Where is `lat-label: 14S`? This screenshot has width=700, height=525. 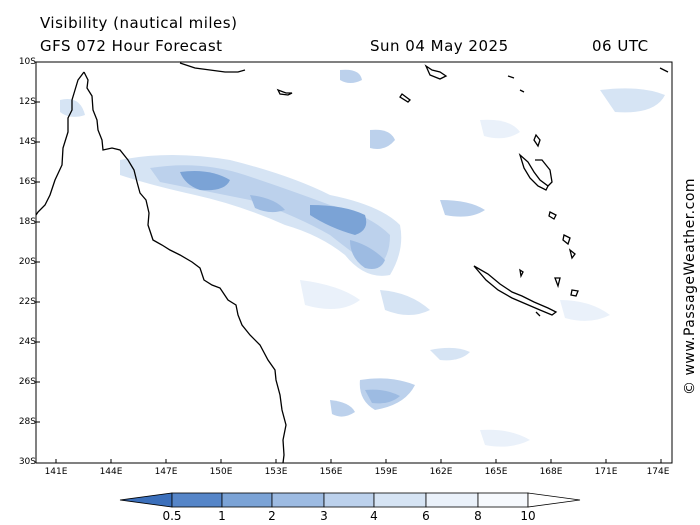
lat-label: 14S is located at coordinates (27, 142).